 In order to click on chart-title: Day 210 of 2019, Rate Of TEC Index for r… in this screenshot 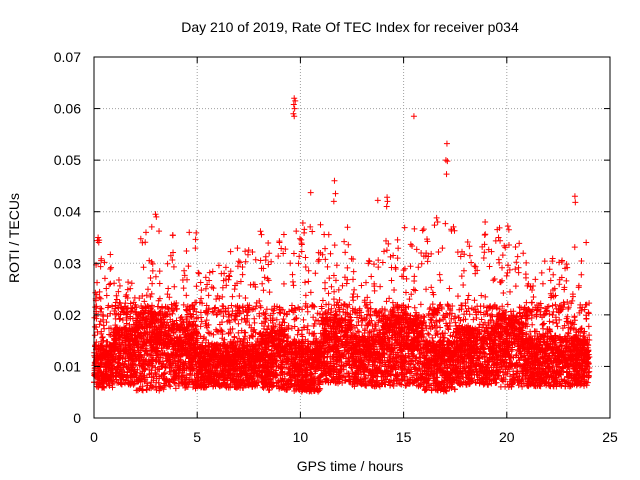, I will do `click(350, 27)`.